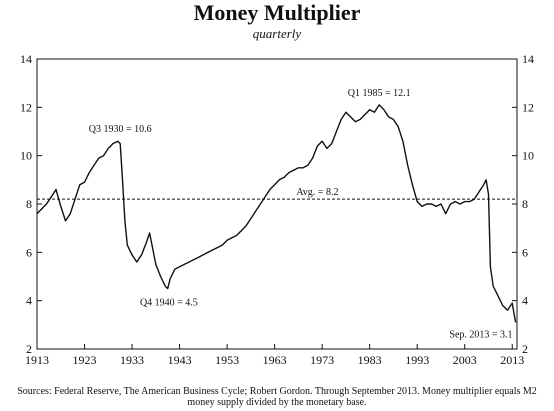 Image resolution: width=554 pixels, height=411 pixels. Describe the element at coordinates (37, 360) in the screenshot. I see `x-tick-label: 1913` at that location.